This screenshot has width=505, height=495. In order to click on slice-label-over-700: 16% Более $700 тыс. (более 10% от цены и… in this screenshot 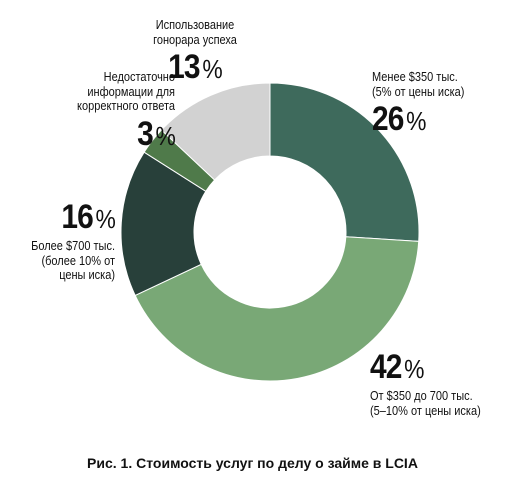, I will do `click(69, 240)`.